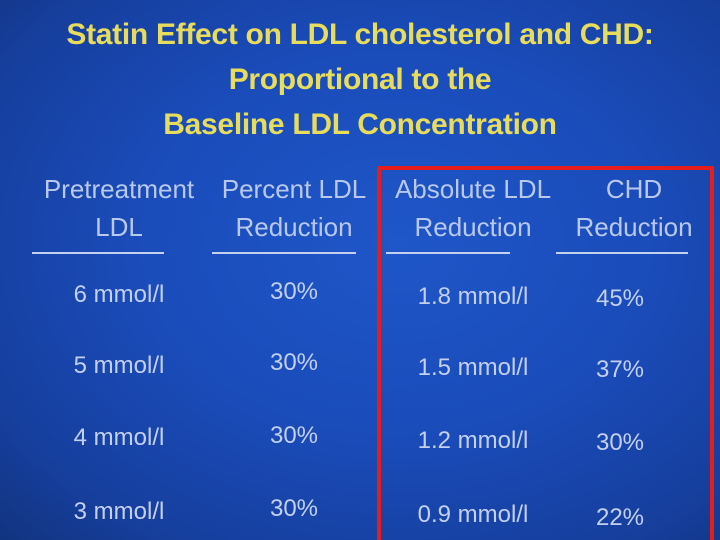  What do you see at coordinates (620, 517) in the screenshot?
I see `table-cell: 22%` at bounding box center [620, 517].